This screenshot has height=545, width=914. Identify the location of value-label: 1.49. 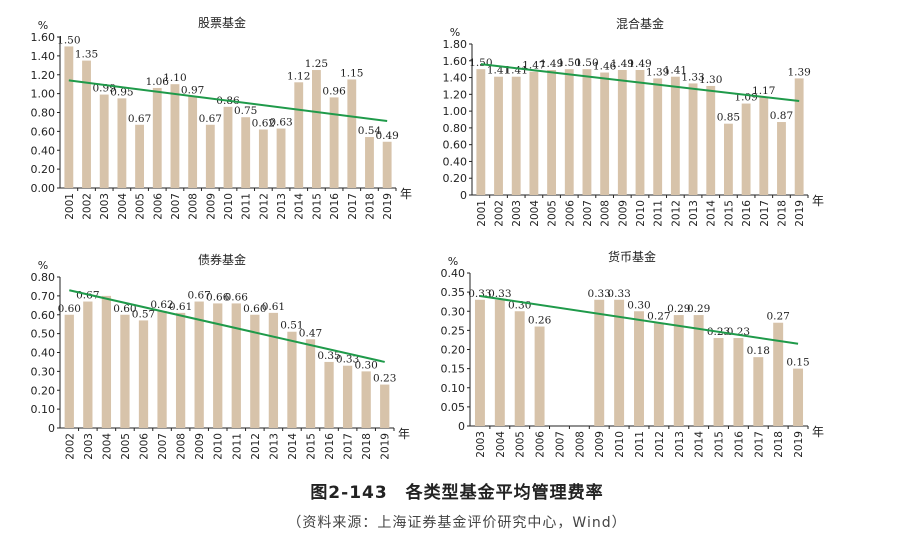
(551, 64).